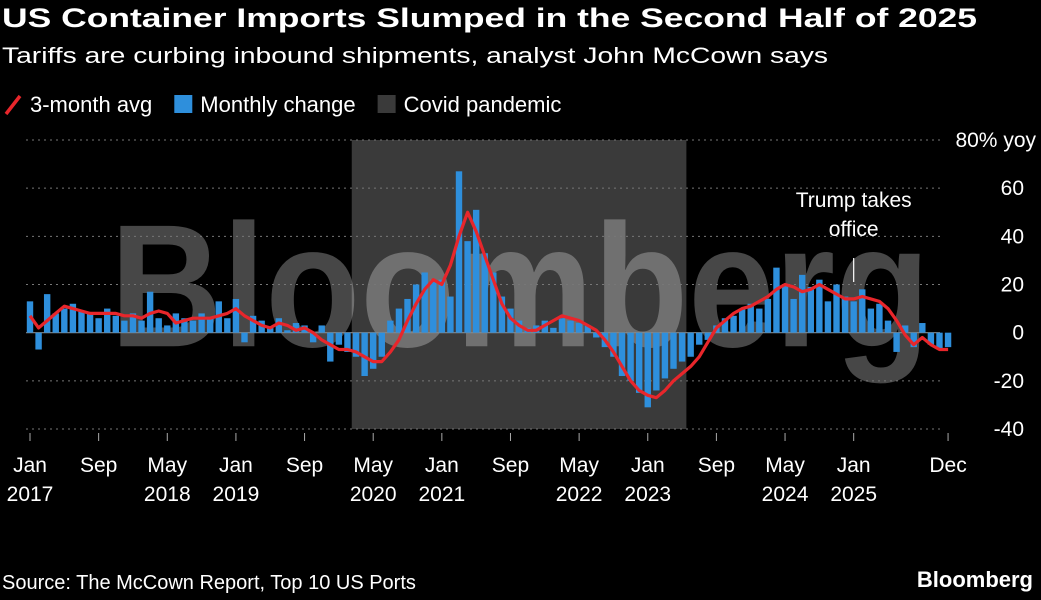 The image size is (1041, 600). Describe the element at coordinates (579, 494) in the screenshot. I see `x-tick-label: 2022` at that location.